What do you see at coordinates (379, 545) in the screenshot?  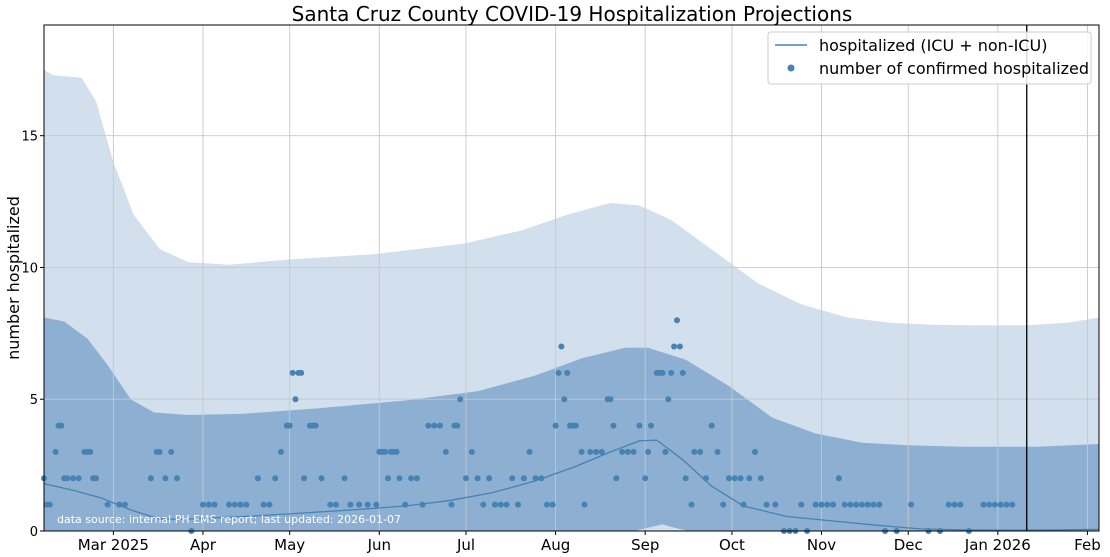 I see `x-tick-label: Jun` at bounding box center [379, 545].